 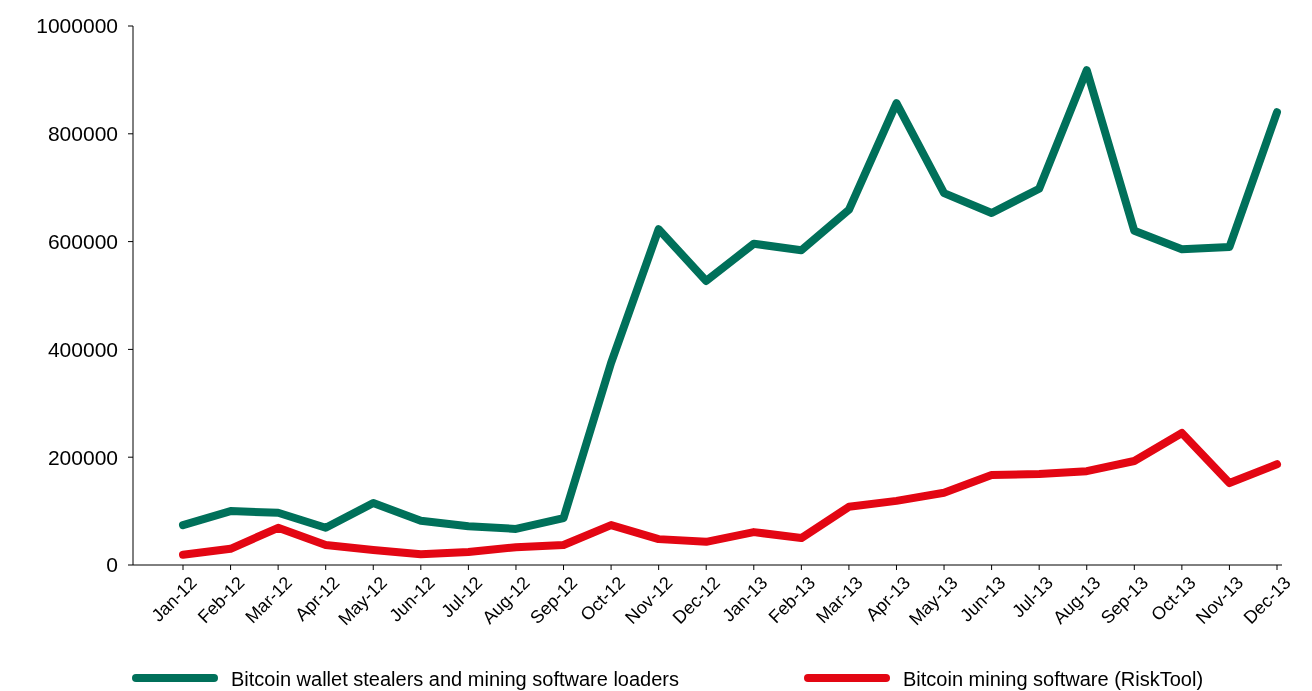 What do you see at coordinates (112, 565) in the screenshot?
I see `y-tick-label: 0` at bounding box center [112, 565].